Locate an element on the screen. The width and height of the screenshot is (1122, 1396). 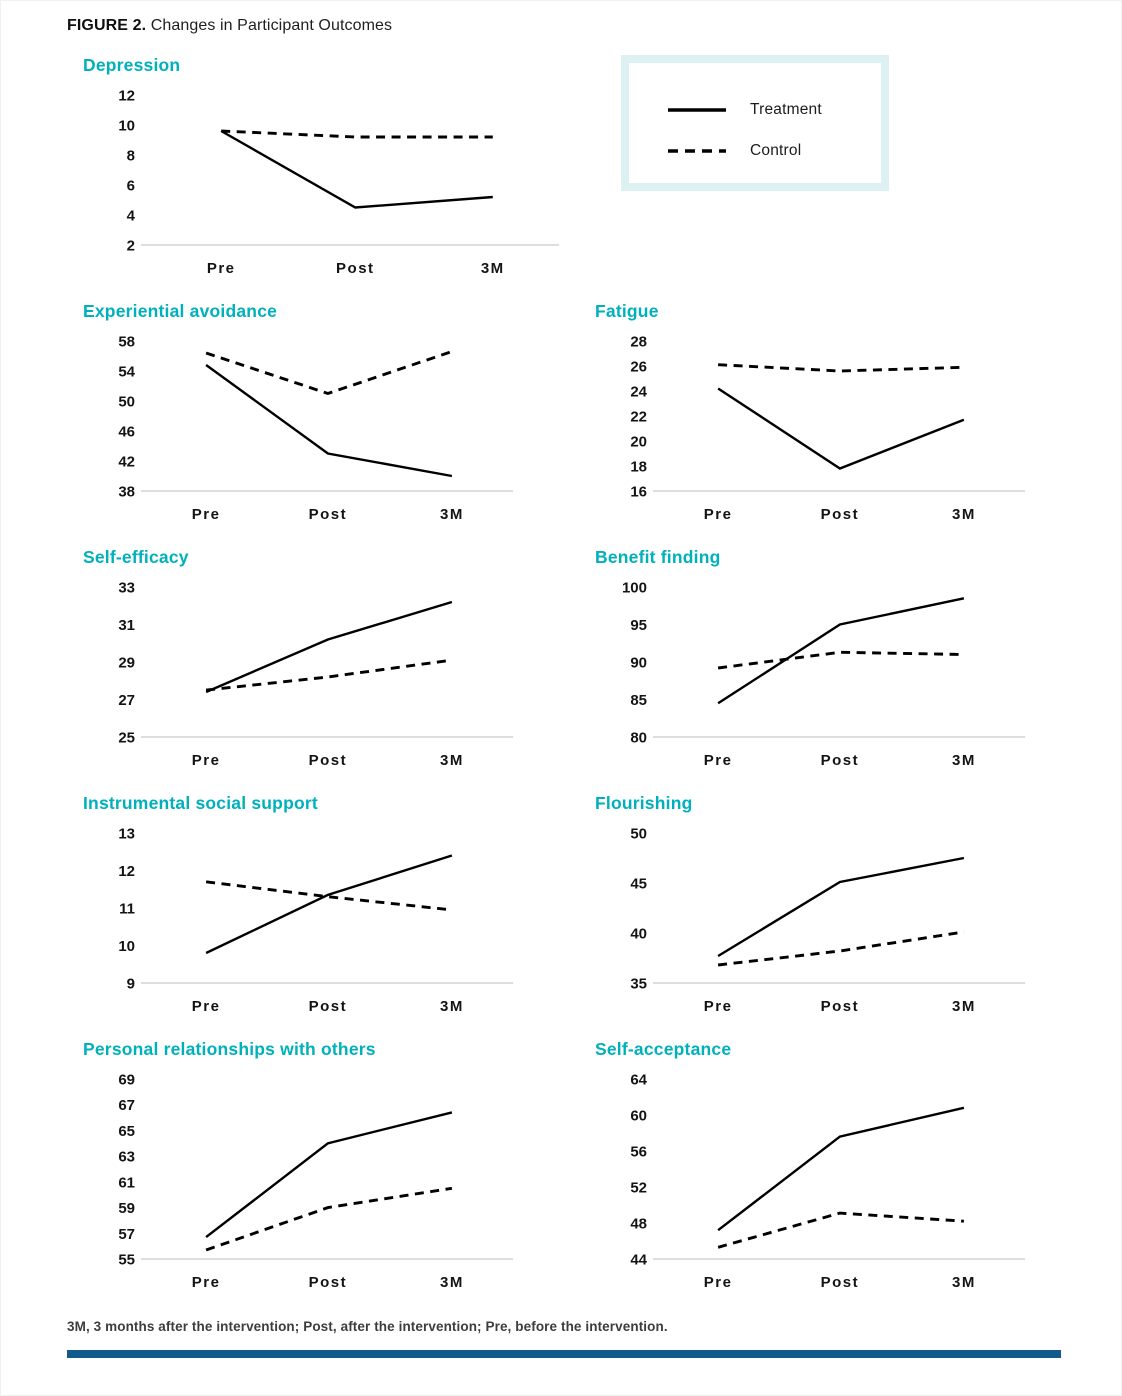
svg-text: 35 is located at coordinates (638, 984).